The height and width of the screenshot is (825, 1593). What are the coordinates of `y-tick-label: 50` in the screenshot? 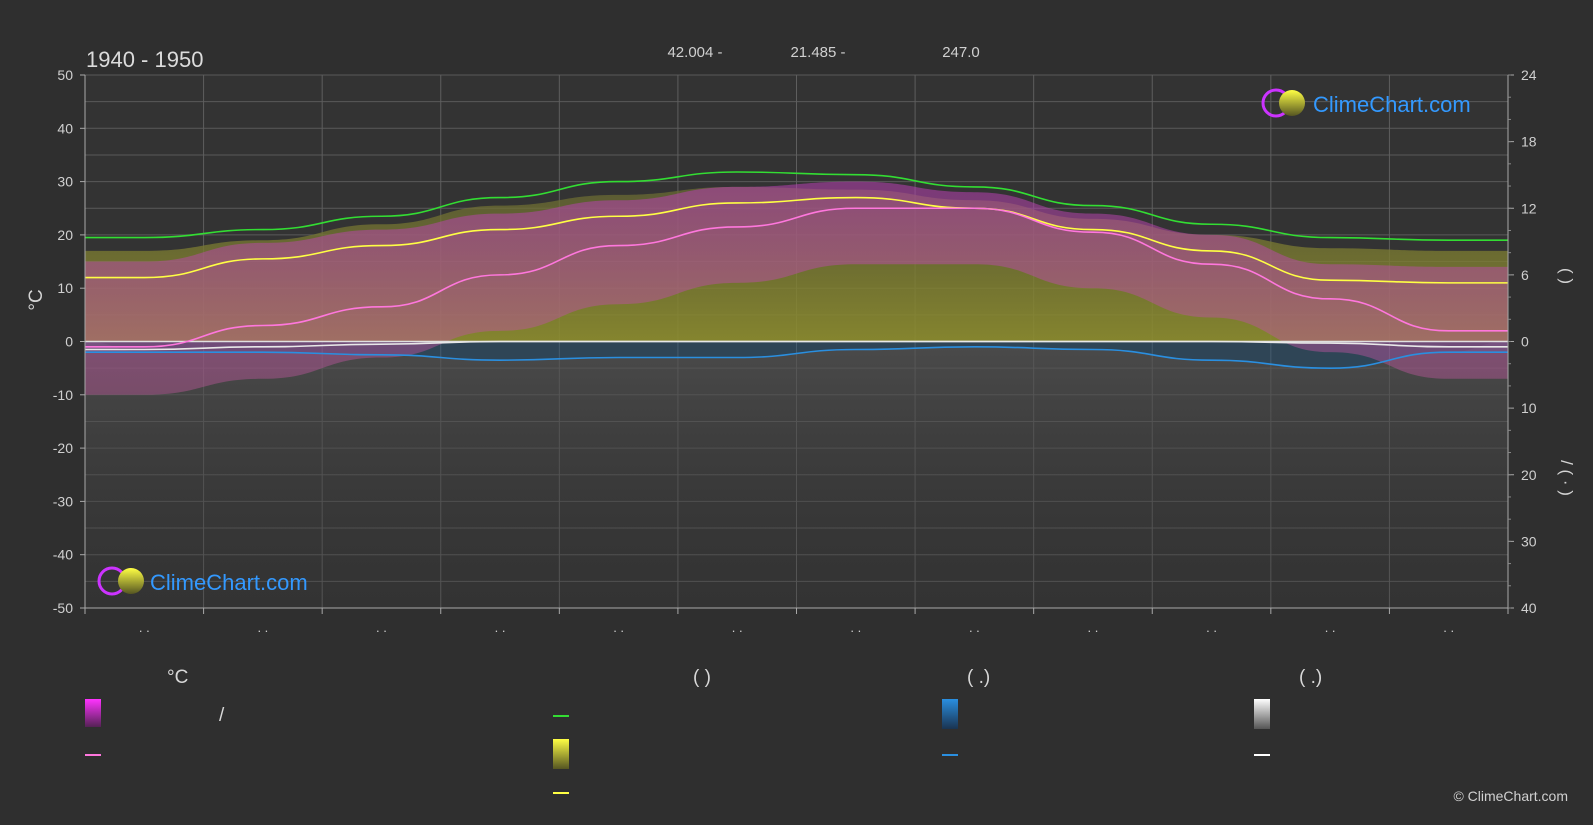 It's located at (65, 75).